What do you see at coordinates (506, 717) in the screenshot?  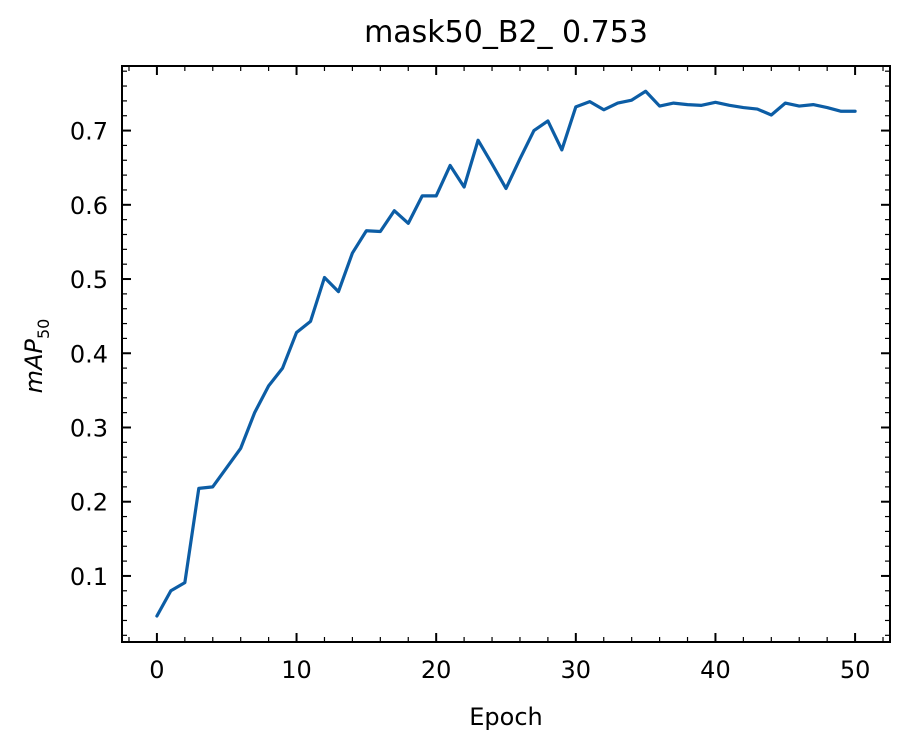 I see `x-axis-label: Epoch` at bounding box center [506, 717].